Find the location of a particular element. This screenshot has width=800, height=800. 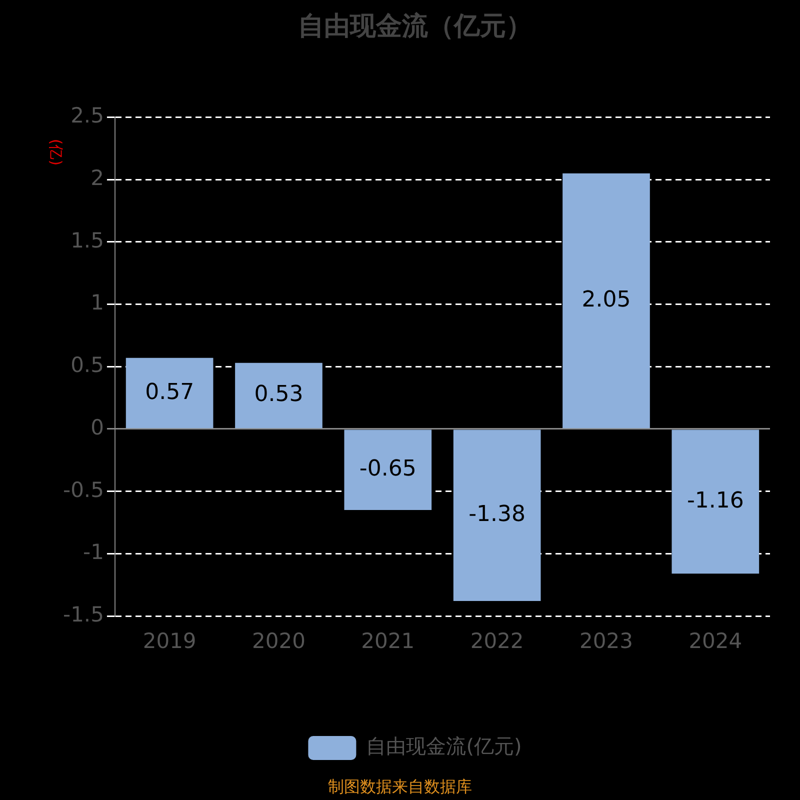

data-label: -1.16 is located at coordinates (715, 501).